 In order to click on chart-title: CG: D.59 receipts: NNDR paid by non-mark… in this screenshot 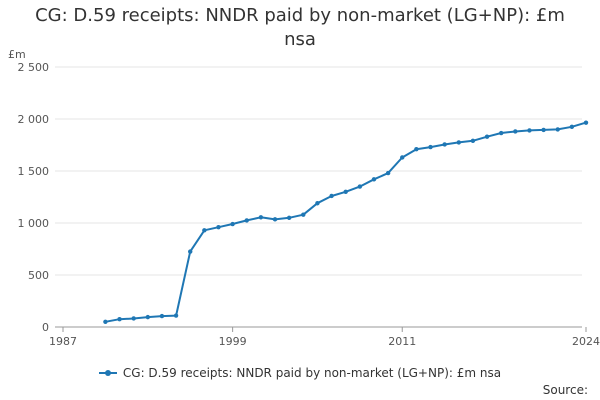, I will do `click(300, 27)`.